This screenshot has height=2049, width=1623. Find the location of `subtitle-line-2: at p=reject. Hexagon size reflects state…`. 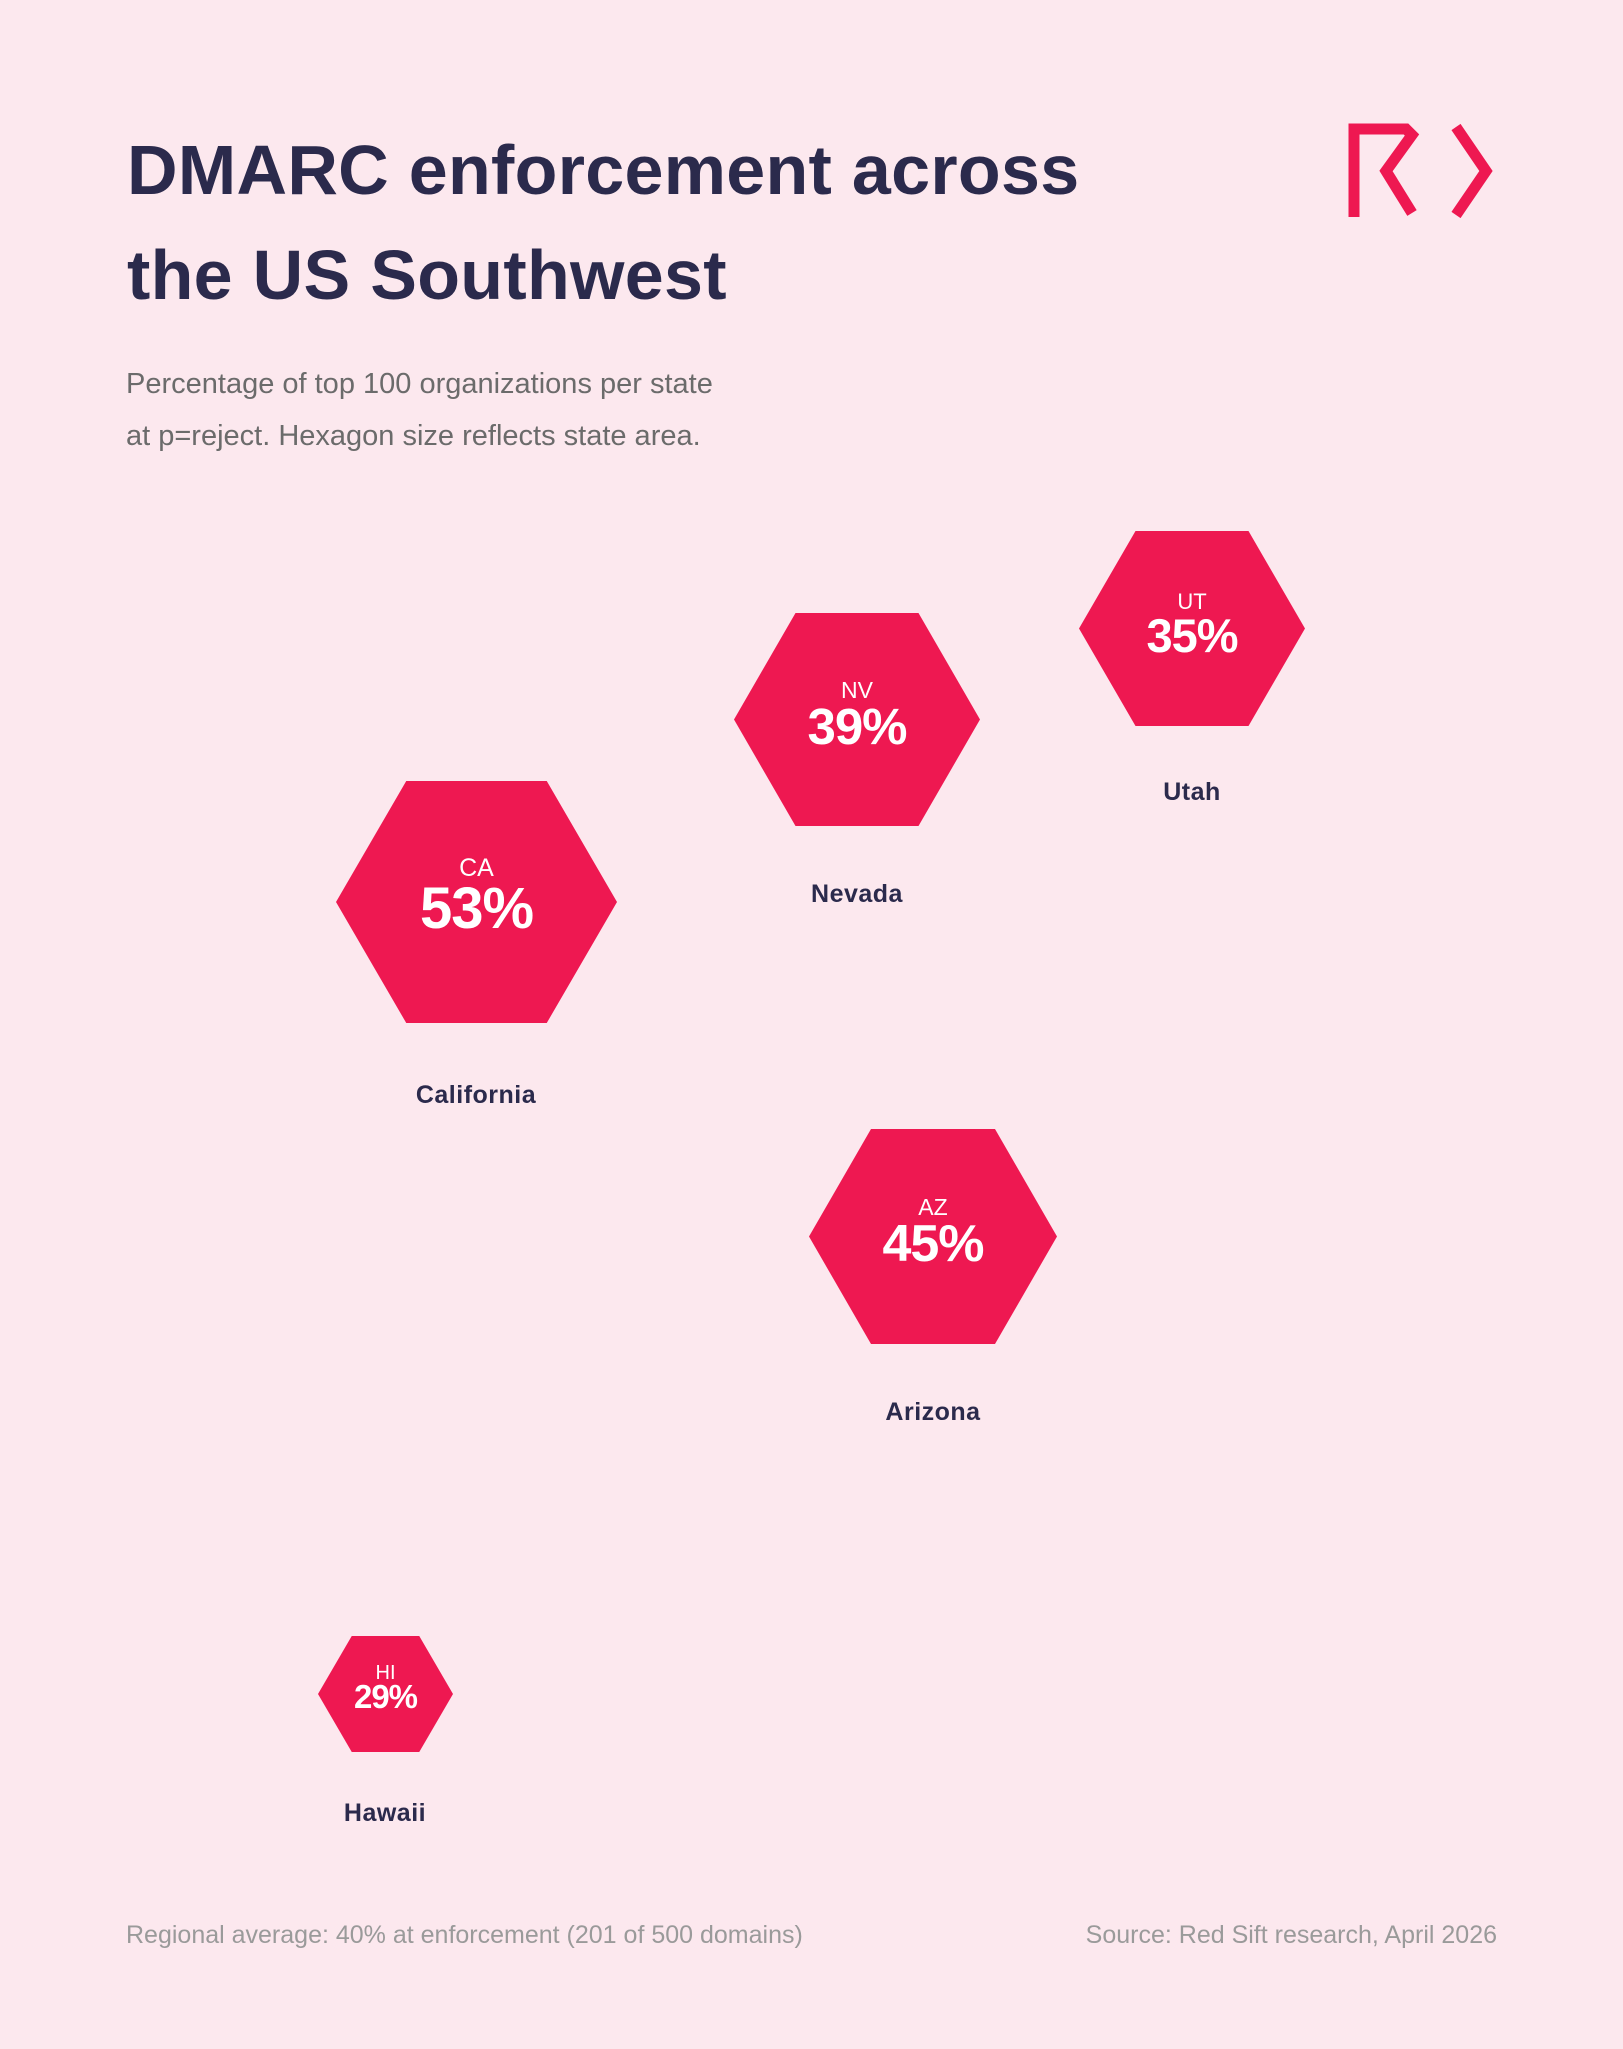

subtitle-line-2: at p=reject. Hexagon size reflects state… is located at coordinates (413, 436).